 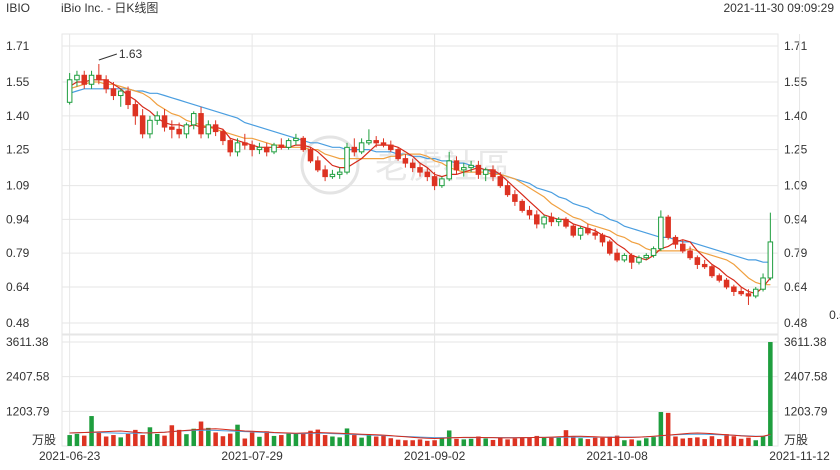 What do you see at coordinates (131, 54) in the screenshot?
I see `high-marker-label: 1.63` at bounding box center [131, 54].